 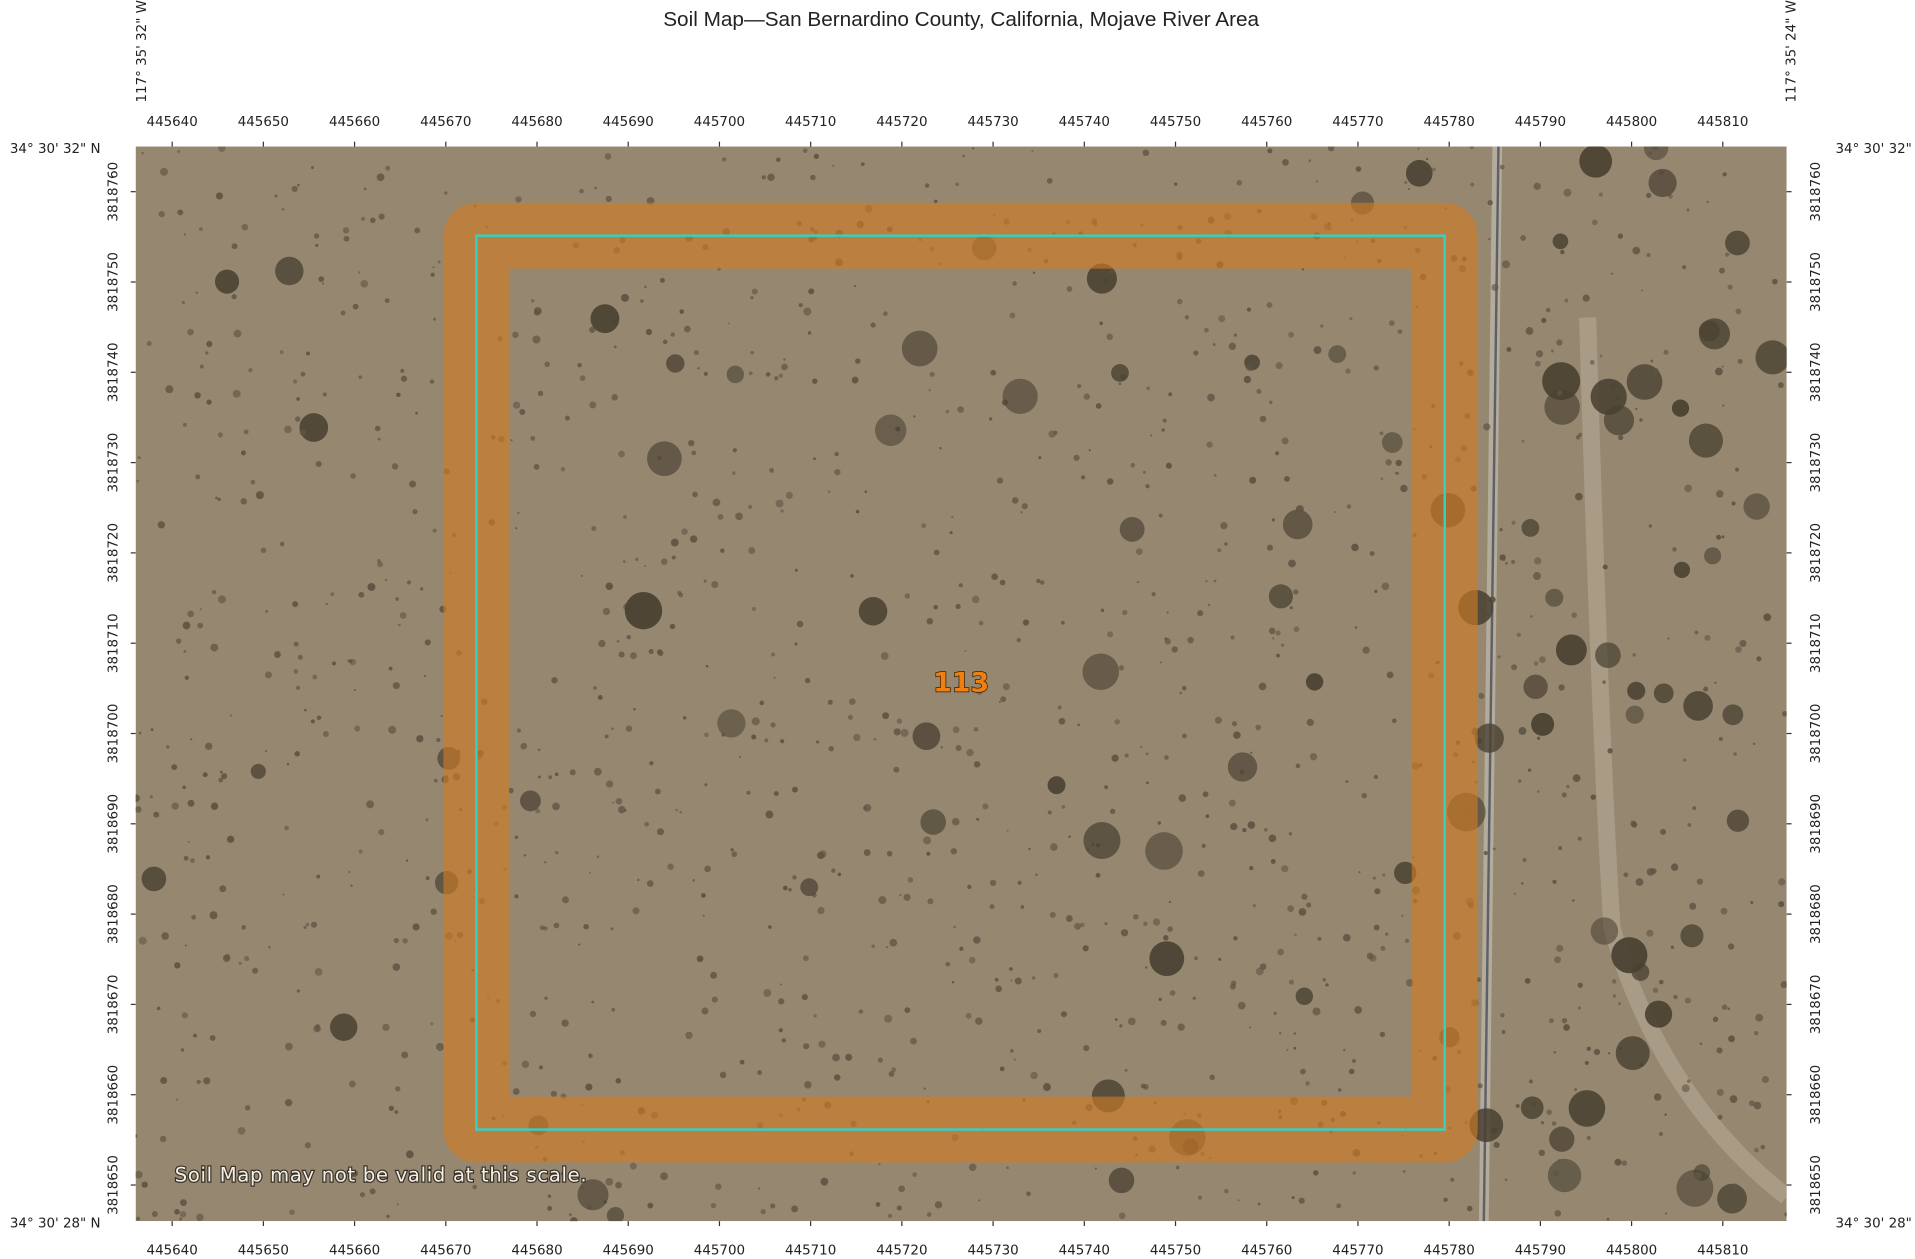 I want to click on easting-label: 445740, so click(x=1084, y=122).